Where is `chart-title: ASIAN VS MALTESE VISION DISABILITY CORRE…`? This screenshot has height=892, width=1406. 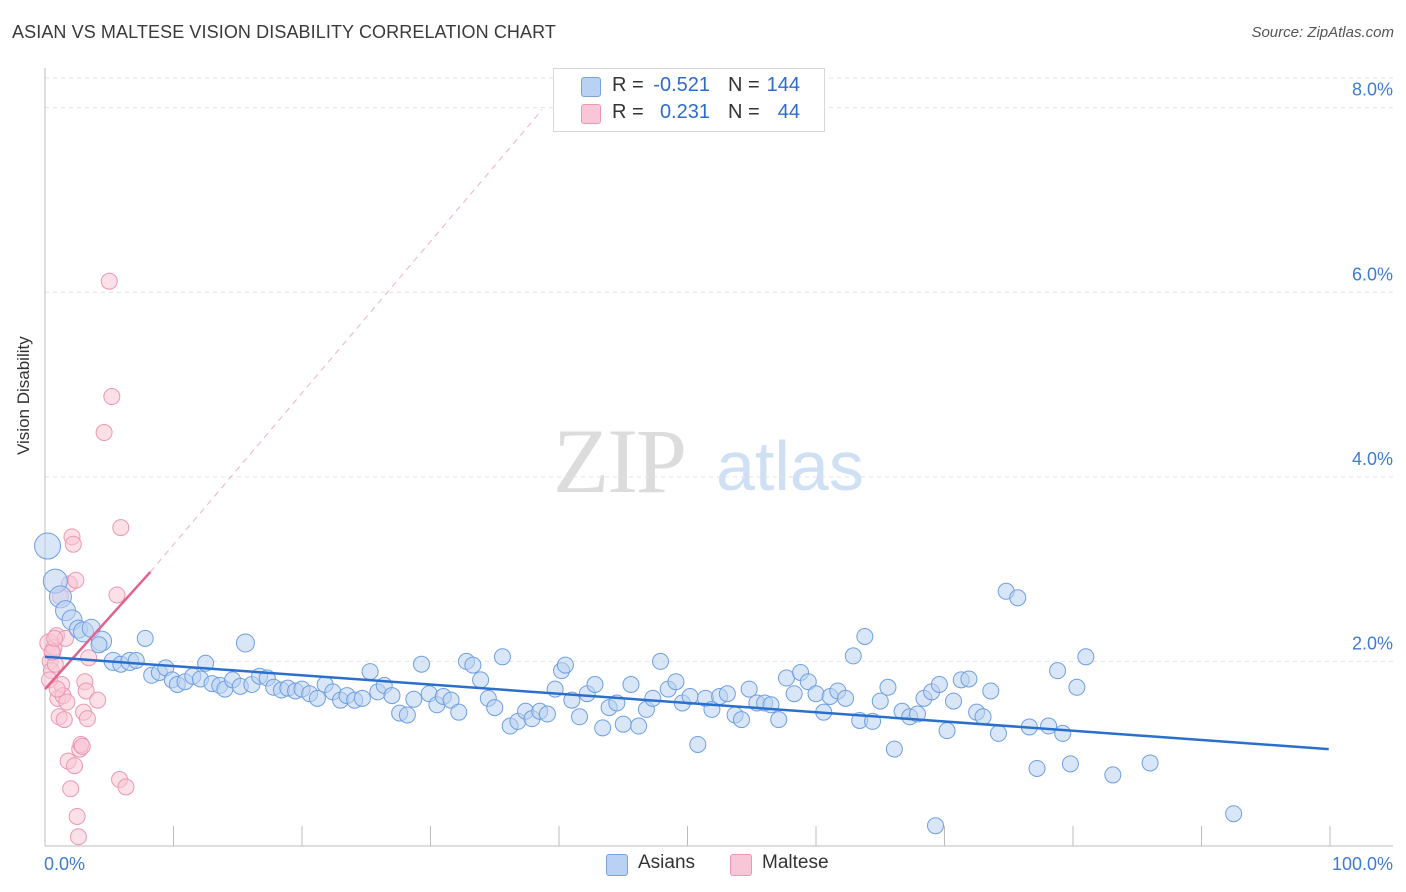
chart-title: ASIAN VS MALTESE VISION DISABILITY CORRE… is located at coordinates (284, 32).